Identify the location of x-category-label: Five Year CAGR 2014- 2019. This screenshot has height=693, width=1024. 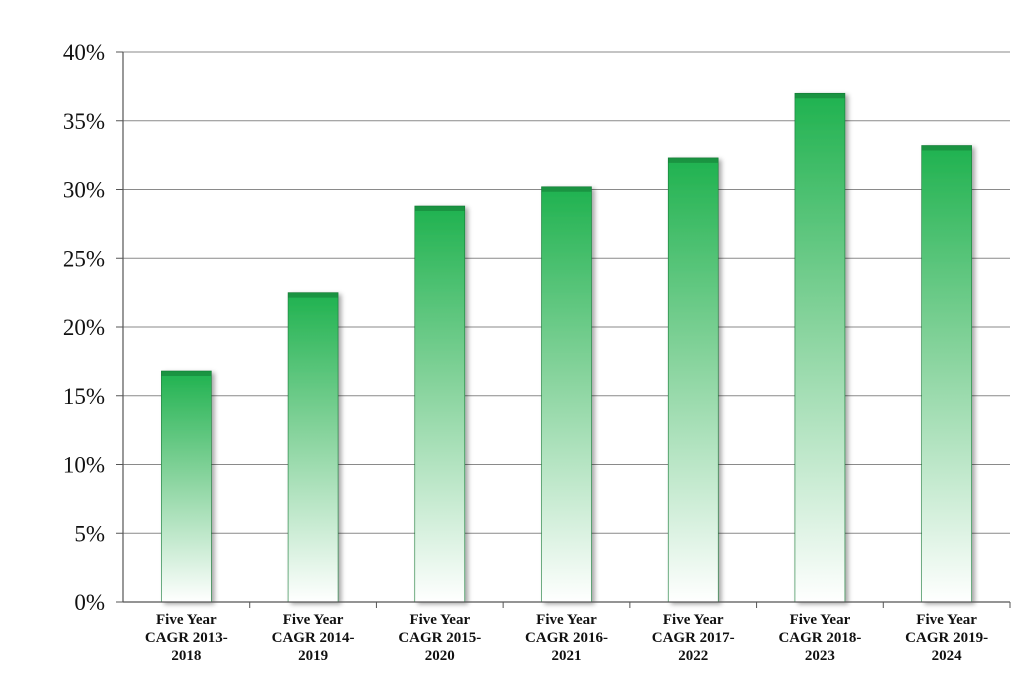
(313, 638).